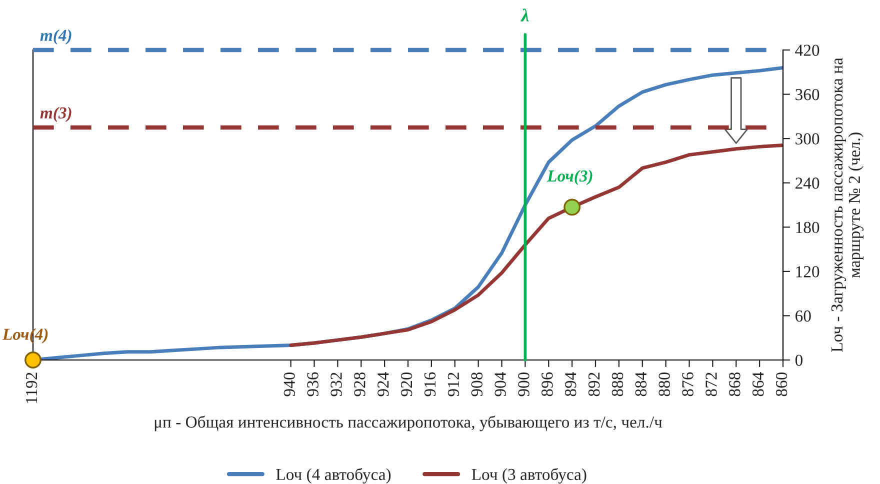 The image size is (880, 484). Describe the element at coordinates (847, 205) in the screenshot. I see `y-axis-title: Lоч - Загруженность пассажиропотока на маршруте № 2 (чел.)` at that location.